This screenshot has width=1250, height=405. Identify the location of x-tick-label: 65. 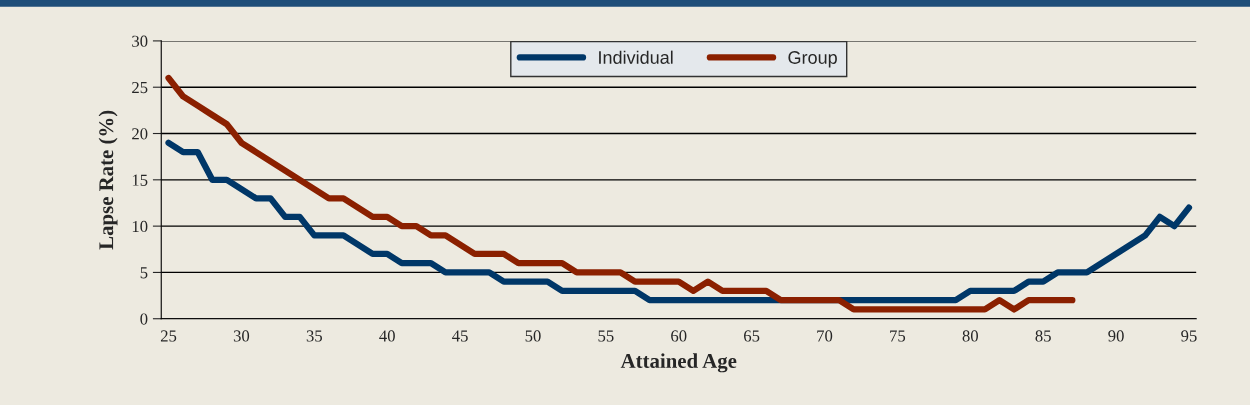
(752, 336).